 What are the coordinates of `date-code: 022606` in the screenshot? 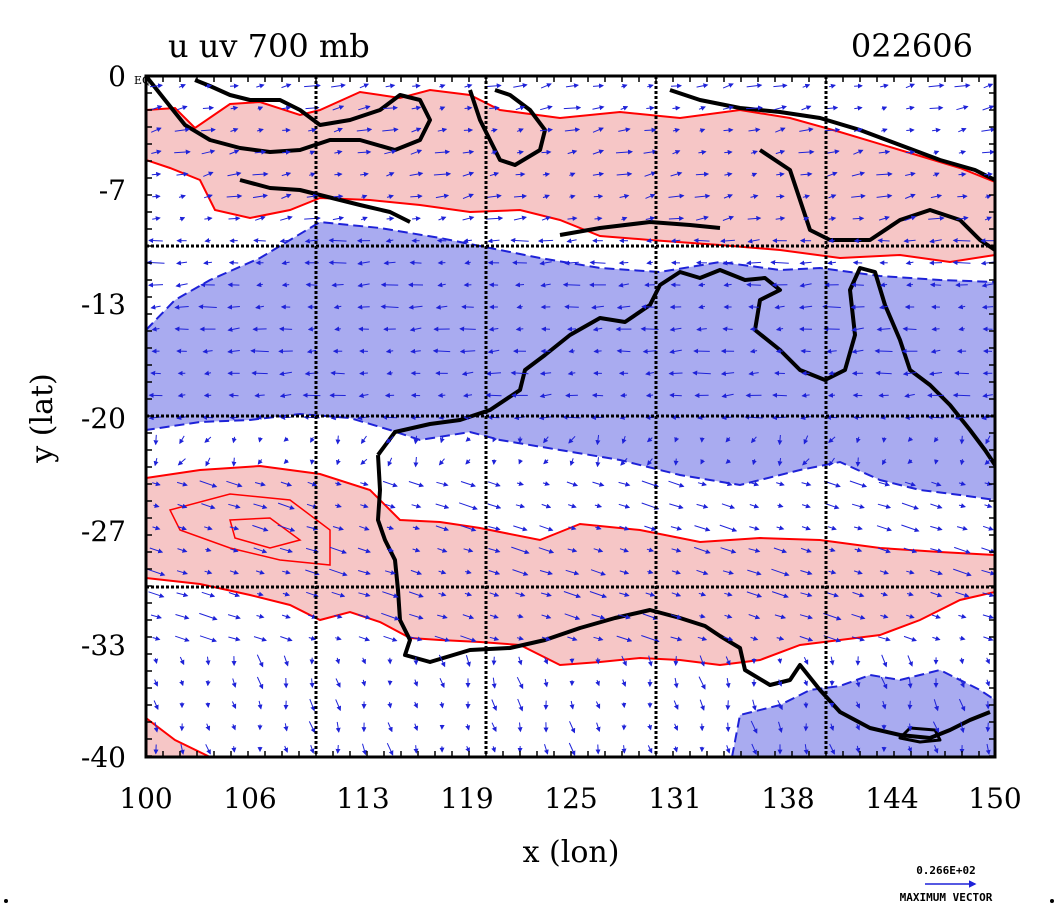 It's located at (912, 46).